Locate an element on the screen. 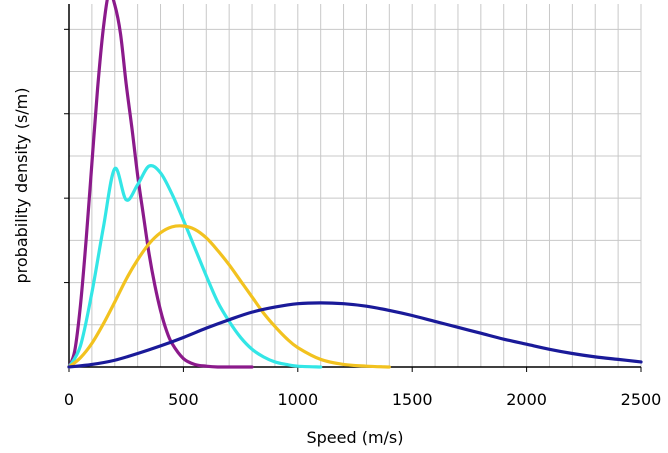 This screenshot has width=668, height=453. x-axis-title: Speed (m/s) is located at coordinates (354, 437).